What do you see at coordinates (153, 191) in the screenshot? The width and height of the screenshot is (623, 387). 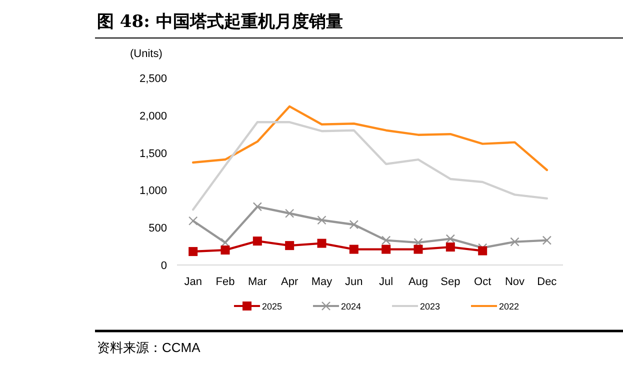 I see `y-tick-label: 1,000` at bounding box center [153, 191].